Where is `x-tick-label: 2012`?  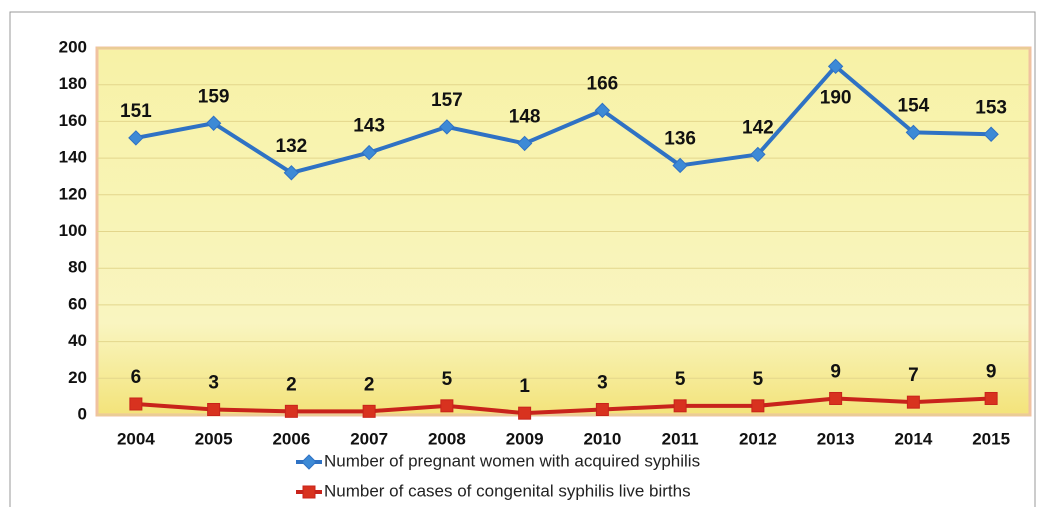
x-tick-label: 2012 is located at coordinates (758, 438).